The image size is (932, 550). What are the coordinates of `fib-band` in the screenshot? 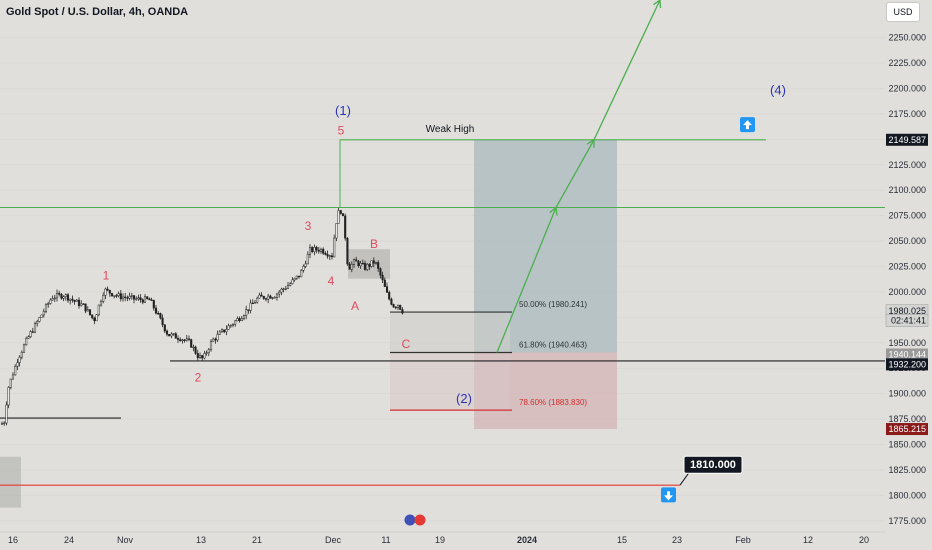 It's located at (450, 381).